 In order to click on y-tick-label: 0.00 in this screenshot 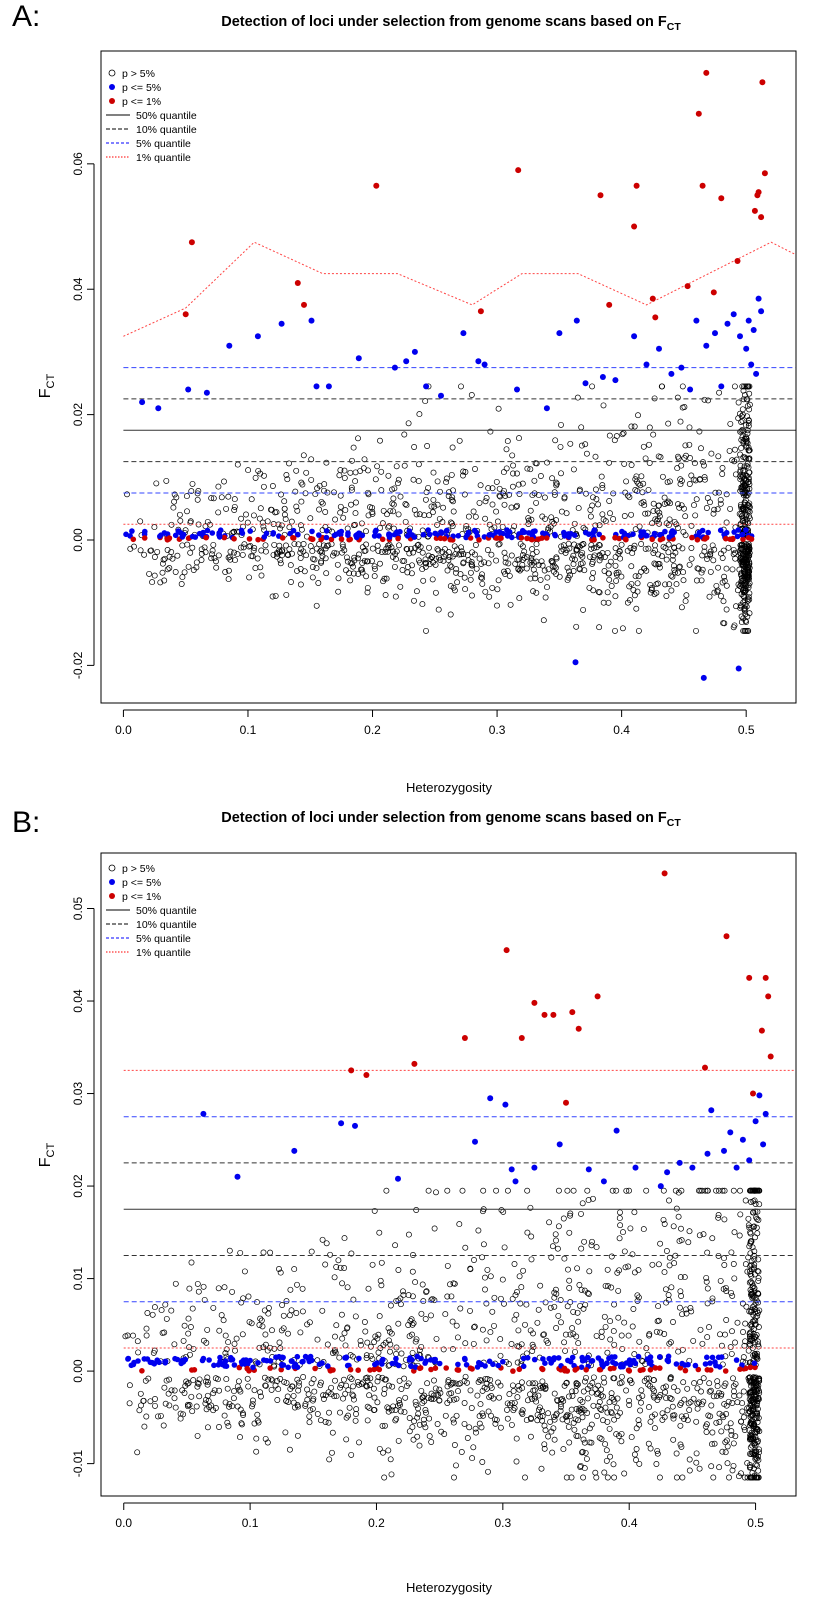, I will do `click(78, 540)`.